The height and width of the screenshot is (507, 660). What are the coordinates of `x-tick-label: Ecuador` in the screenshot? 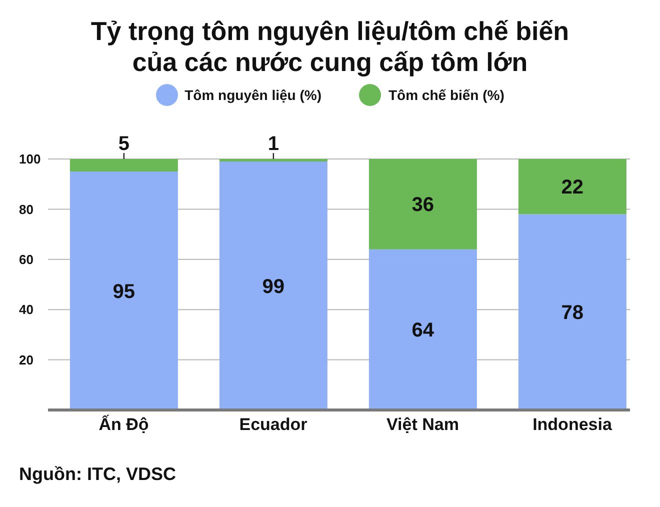 It's located at (273, 424).